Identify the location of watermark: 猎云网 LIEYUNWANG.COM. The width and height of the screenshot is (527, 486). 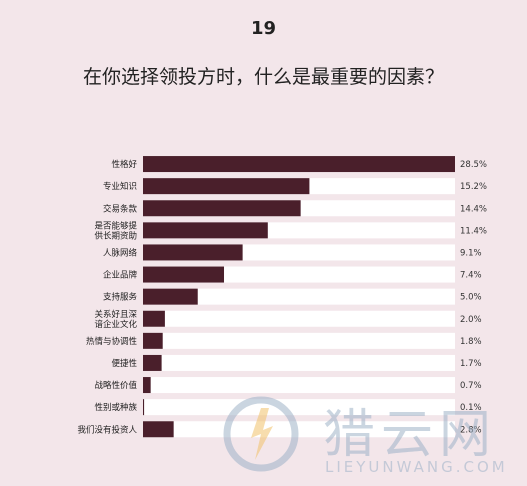
(365, 437).